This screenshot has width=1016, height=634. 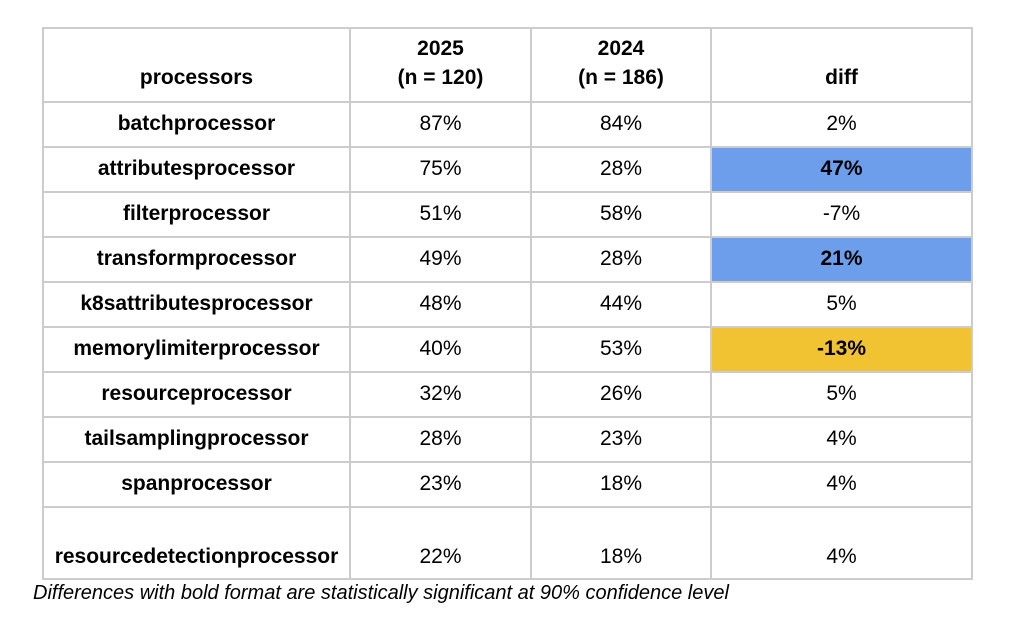 What do you see at coordinates (621, 349) in the screenshot?
I see `value-2024-cell: 53%` at bounding box center [621, 349].